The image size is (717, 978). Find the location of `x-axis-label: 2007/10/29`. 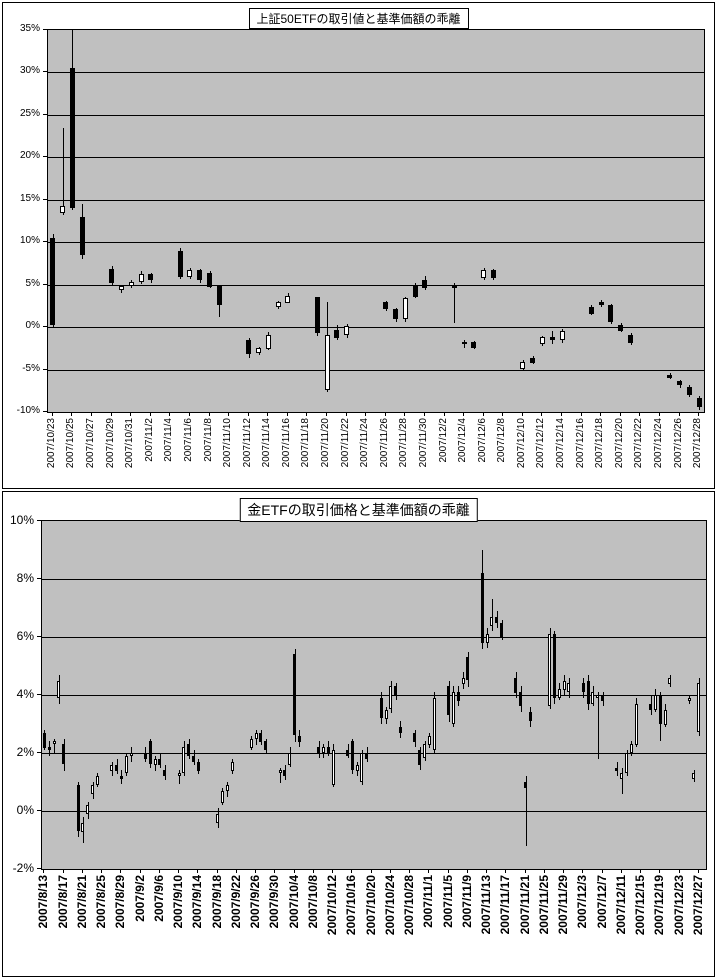

x-axis-label: 2007/10/29 is located at coordinates (110, 443).